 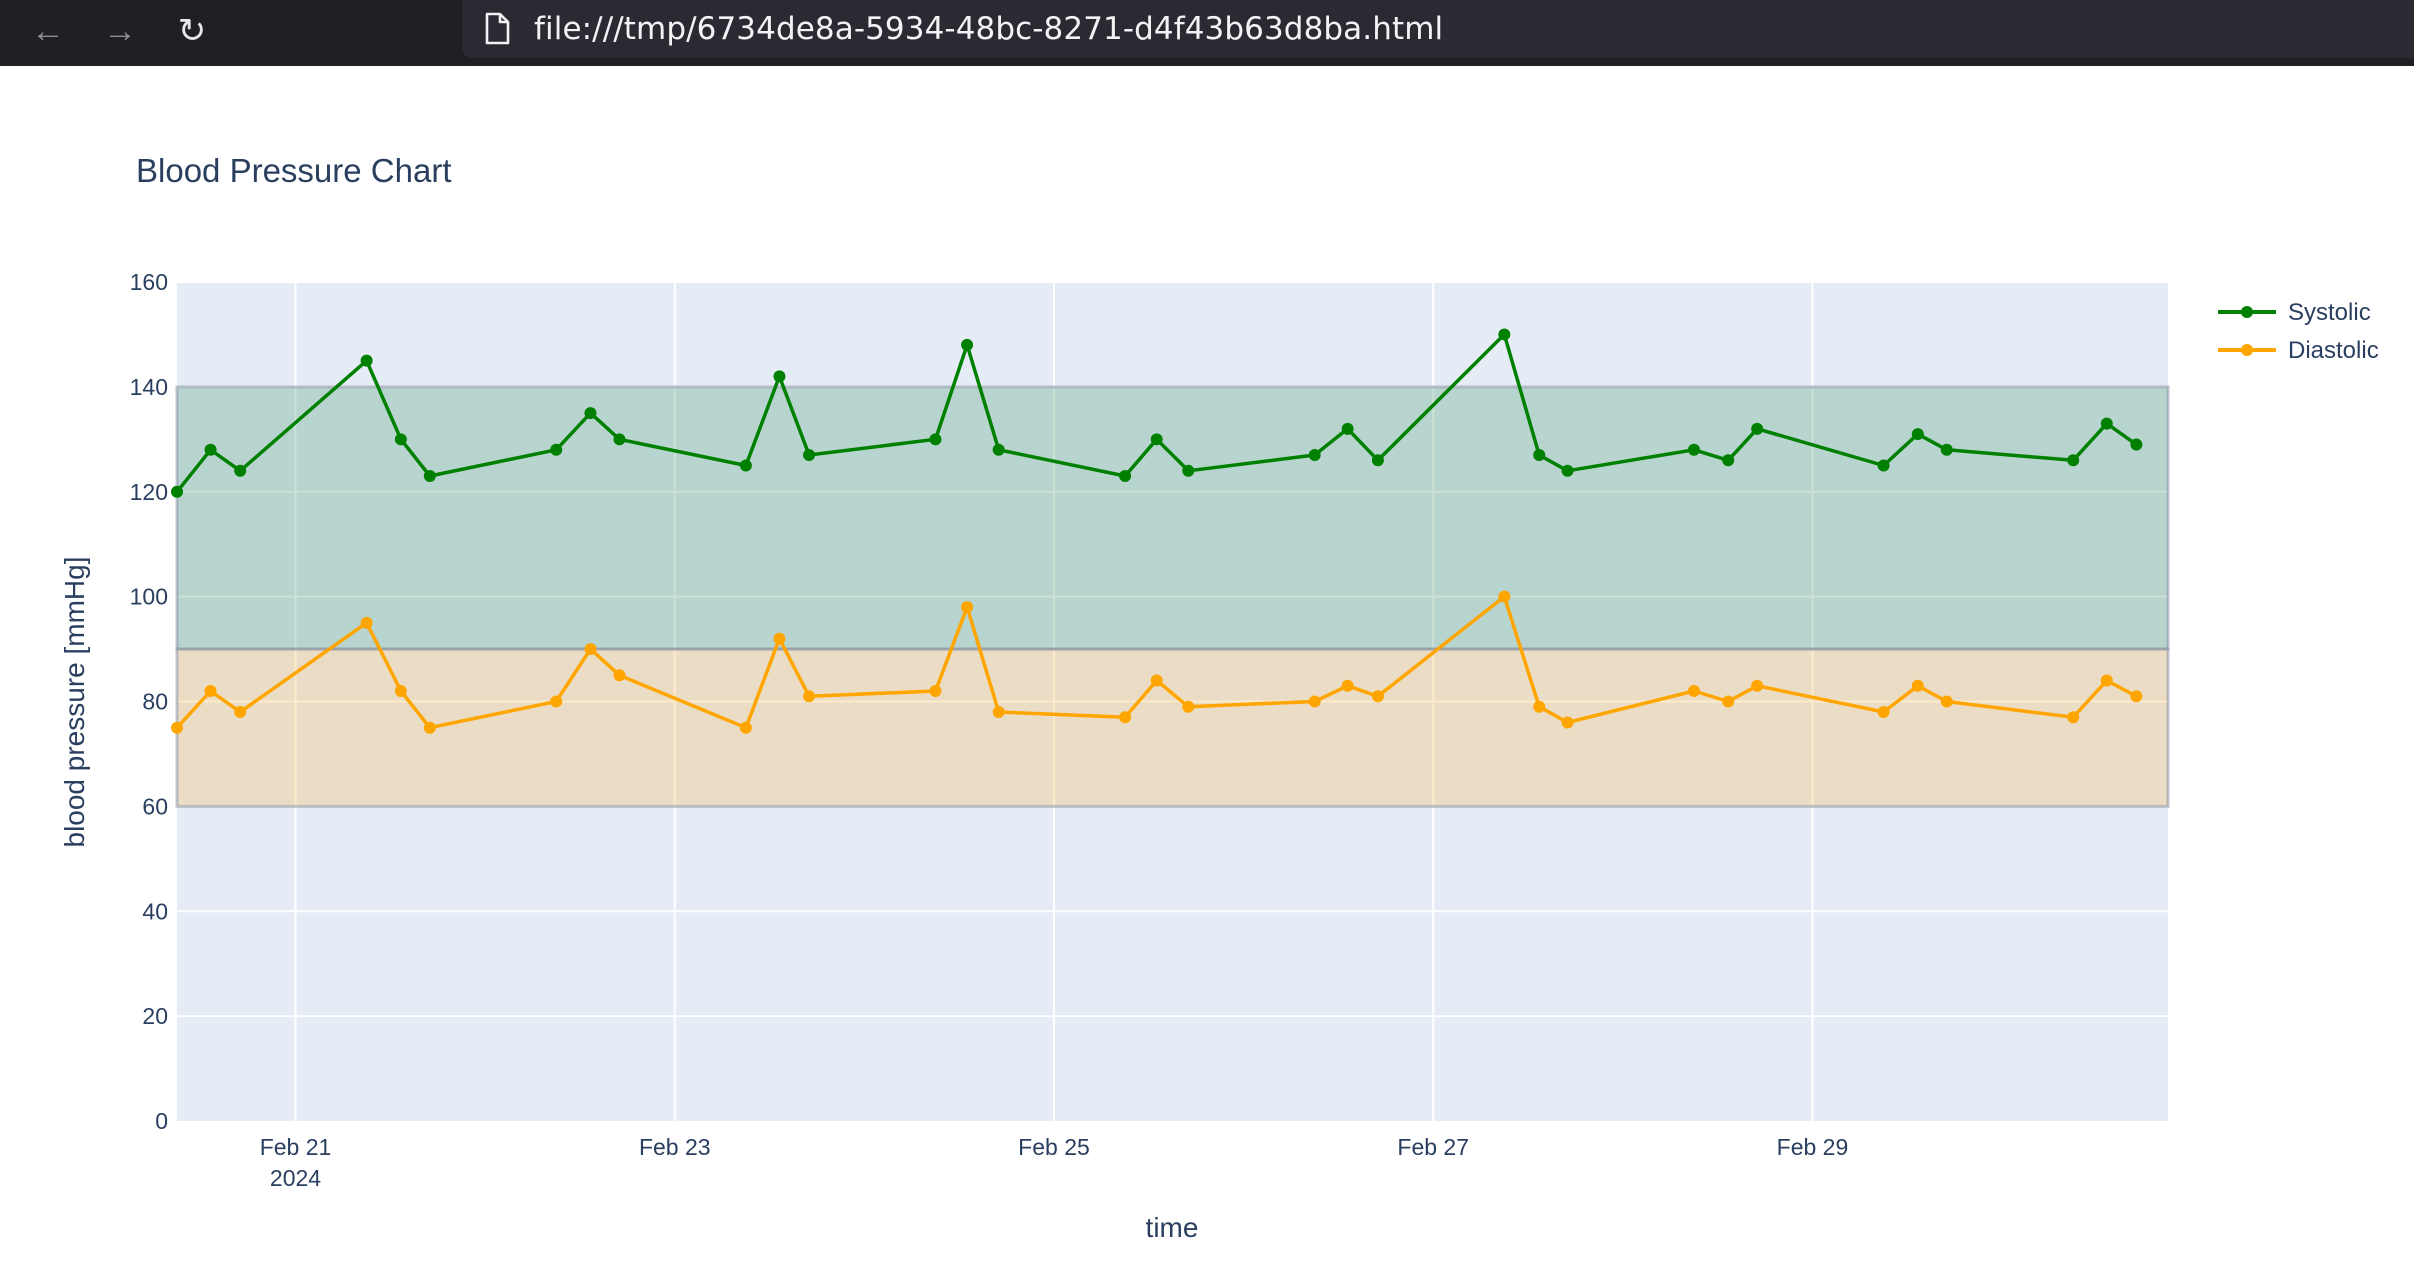 I want to click on diastolic-range-band, so click(x=1172, y=727).